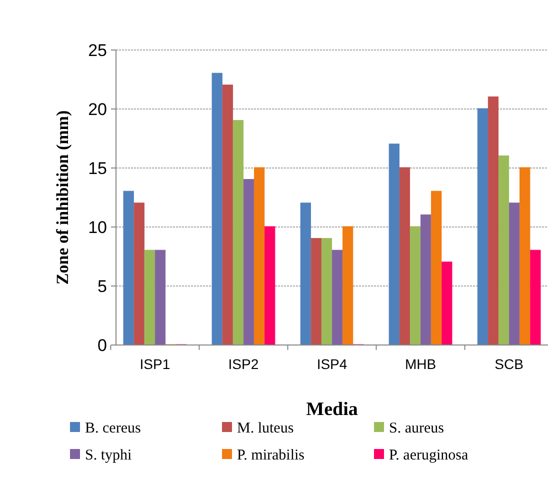 The height and width of the screenshot is (492, 554). Describe the element at coordinates (97, 168) in the screenshot. I see `y-tick-label: 15` at that location.